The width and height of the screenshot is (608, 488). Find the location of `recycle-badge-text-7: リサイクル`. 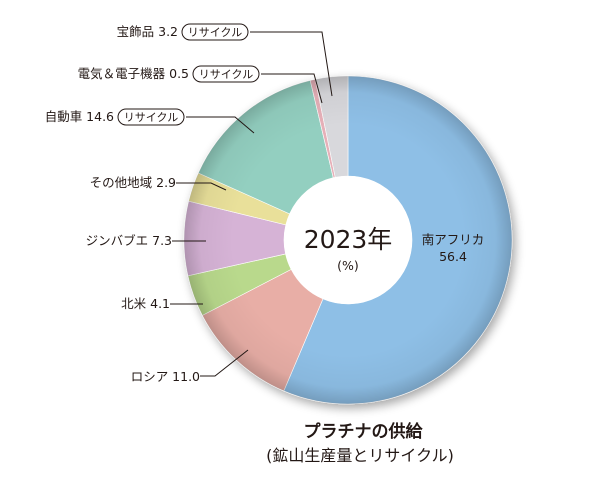

recycle-badge-text-7: リサイクル is located at coordinates (215, 32).